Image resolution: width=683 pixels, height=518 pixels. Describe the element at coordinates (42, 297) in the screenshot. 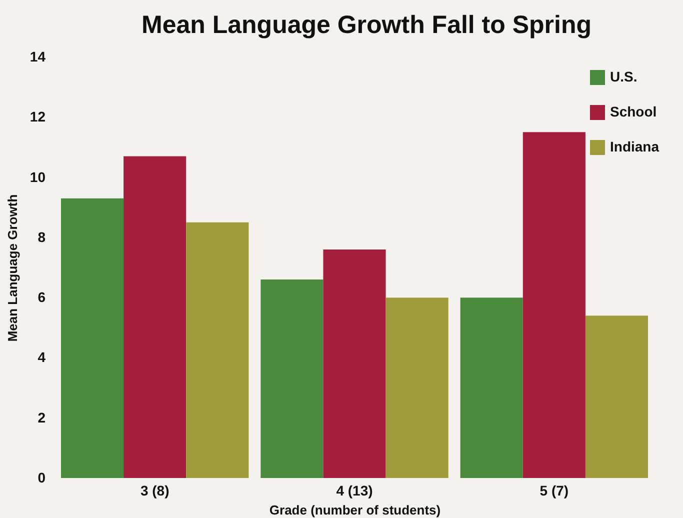

I see `y-tick-label: 6` at that location.